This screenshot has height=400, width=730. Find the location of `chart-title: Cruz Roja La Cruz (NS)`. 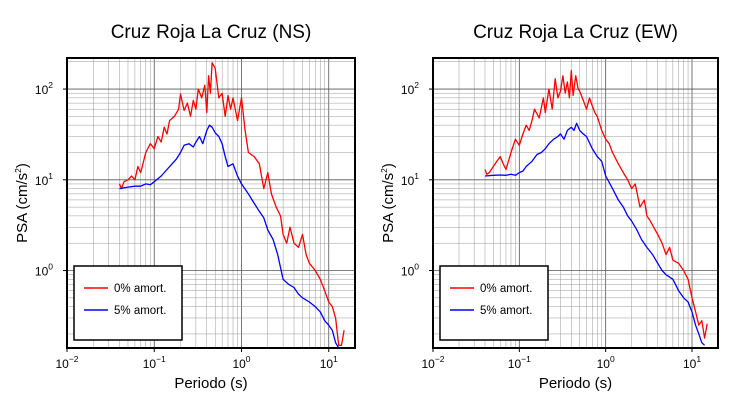

chart-title: Cruz Roja La Cruz (NS) is located at coordinates (211, 32).